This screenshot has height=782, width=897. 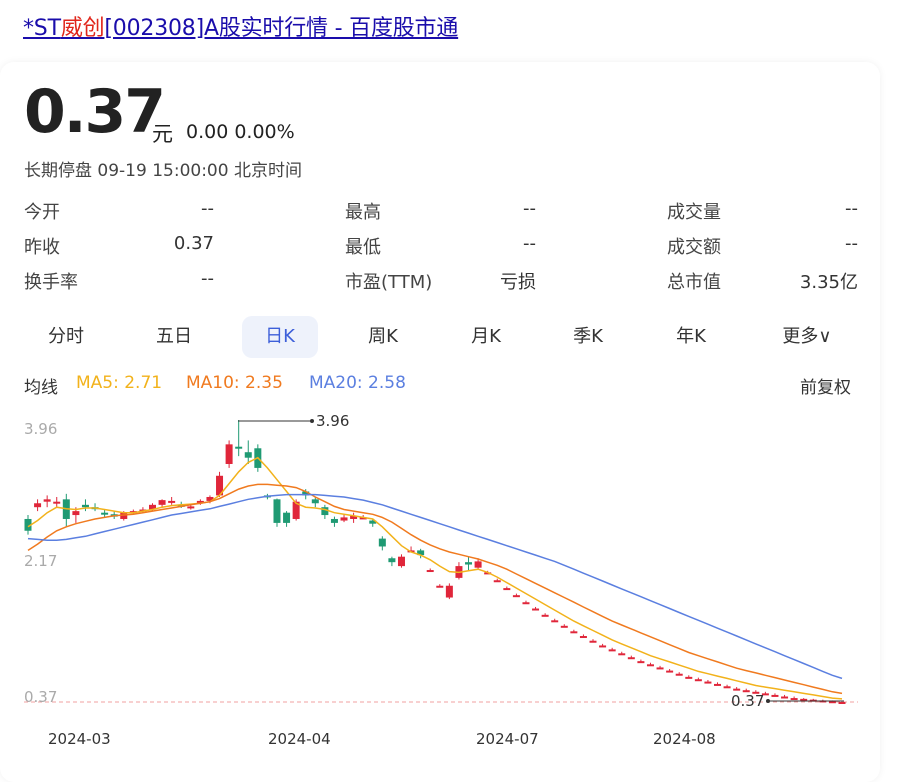 I want to click on tab-daily-k: 日K, so click(x=280, y=337).